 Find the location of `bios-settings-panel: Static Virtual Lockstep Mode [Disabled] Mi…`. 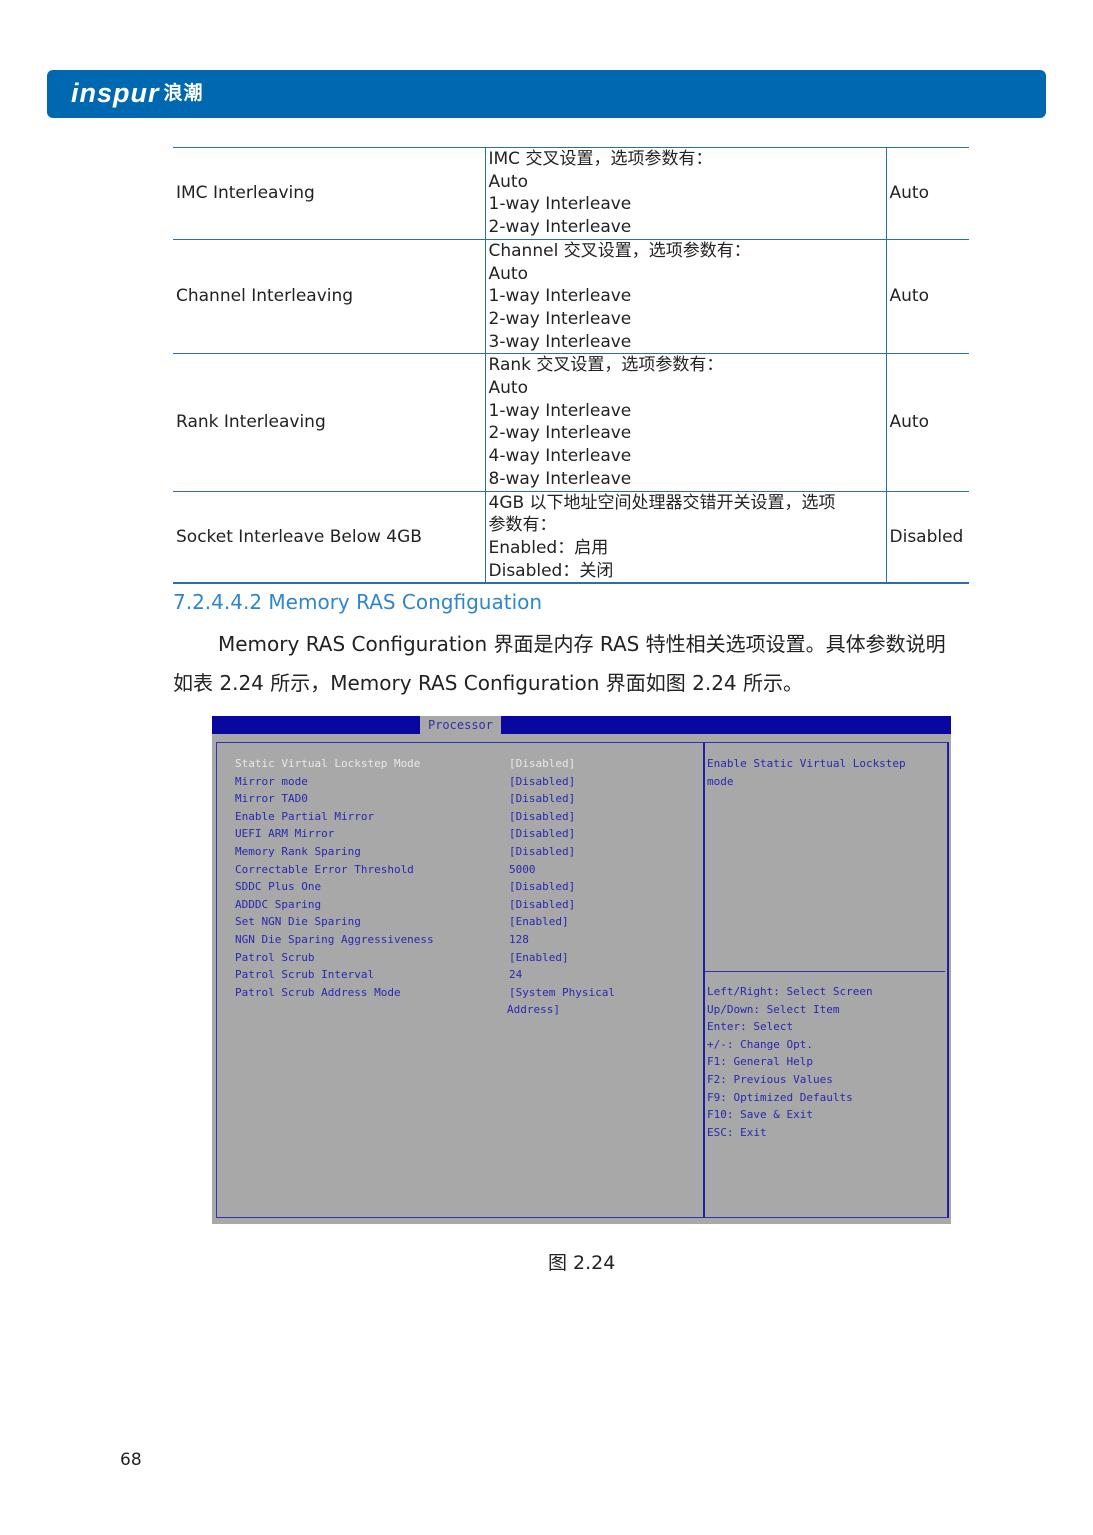

bios-settings-panel: Static Virtual Lockstep Mode [Disabled] Mi… is located at coordinates (460, 980).